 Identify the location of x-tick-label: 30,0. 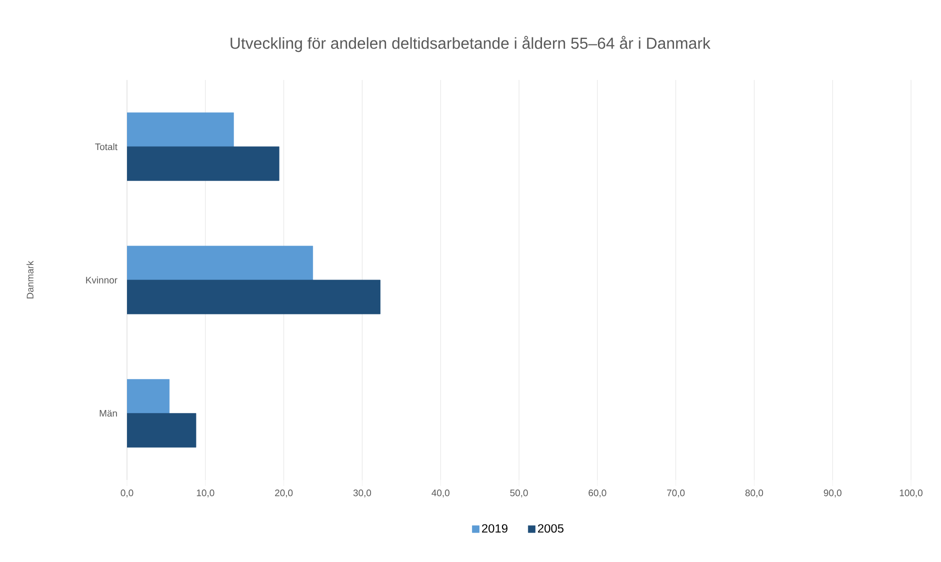
(362, 494).